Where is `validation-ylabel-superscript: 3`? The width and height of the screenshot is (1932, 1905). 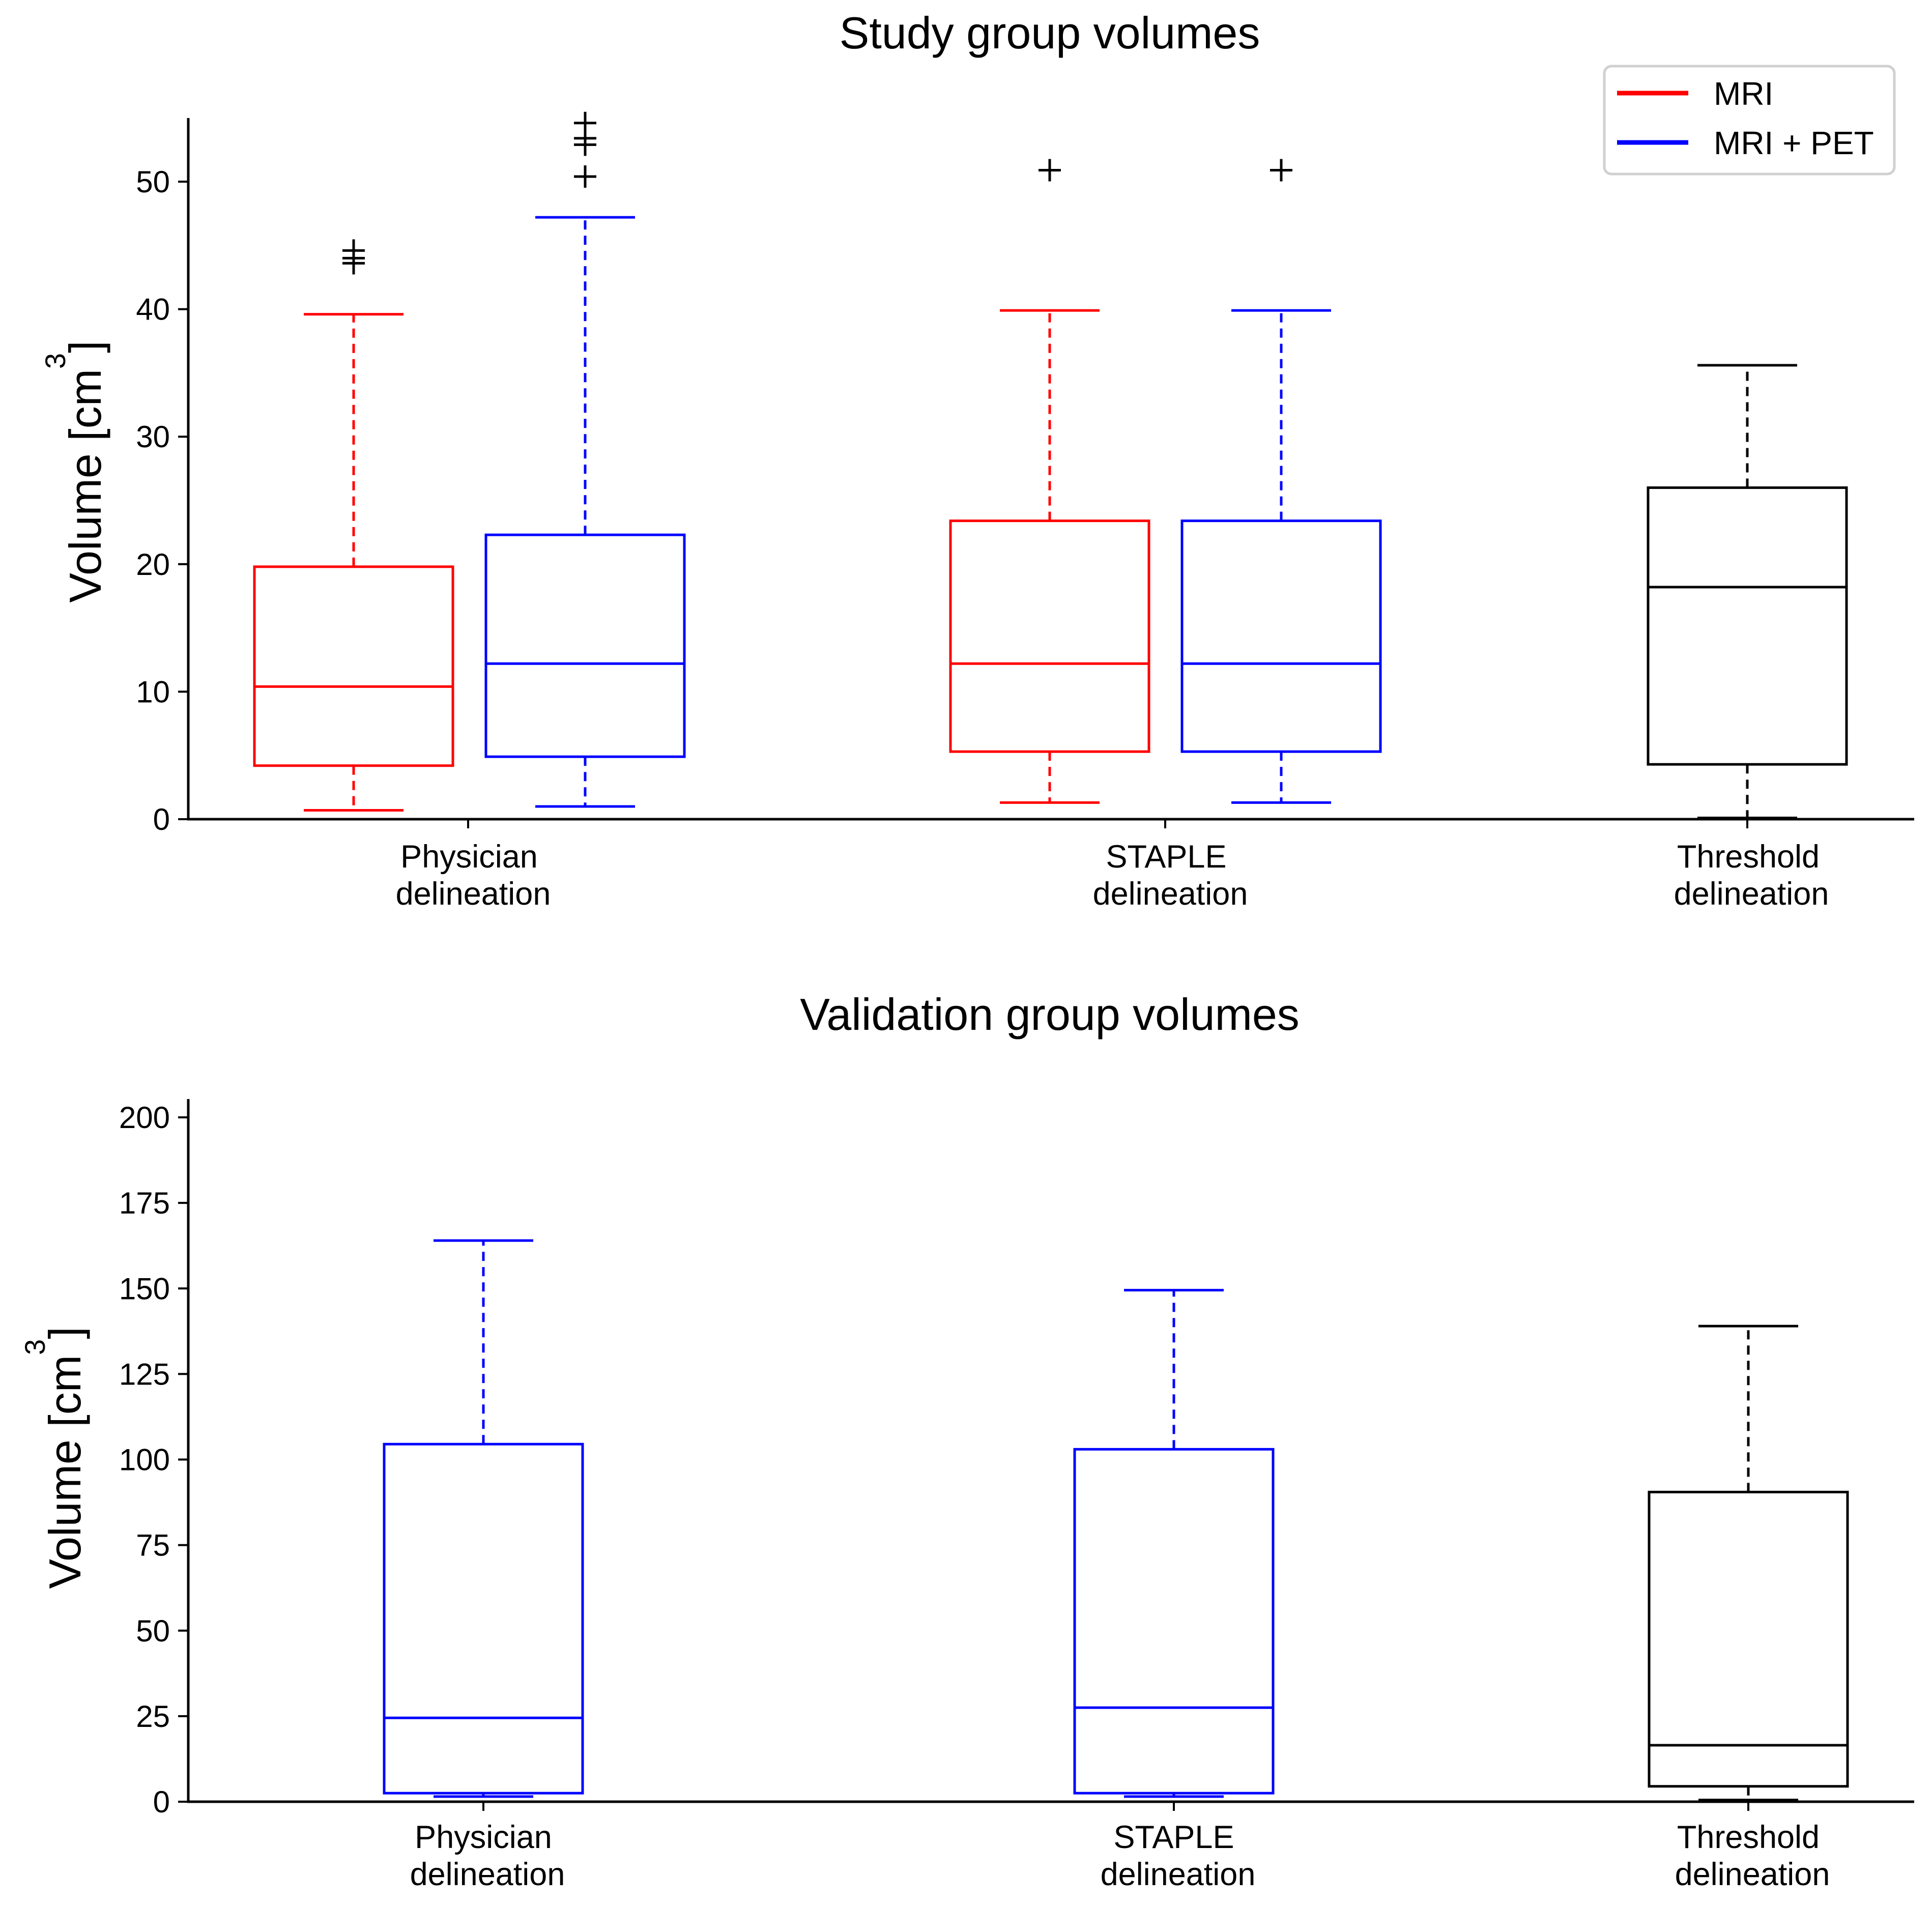
validation-ylabel-superscript: 3 is located at coordinates (35, 1347).